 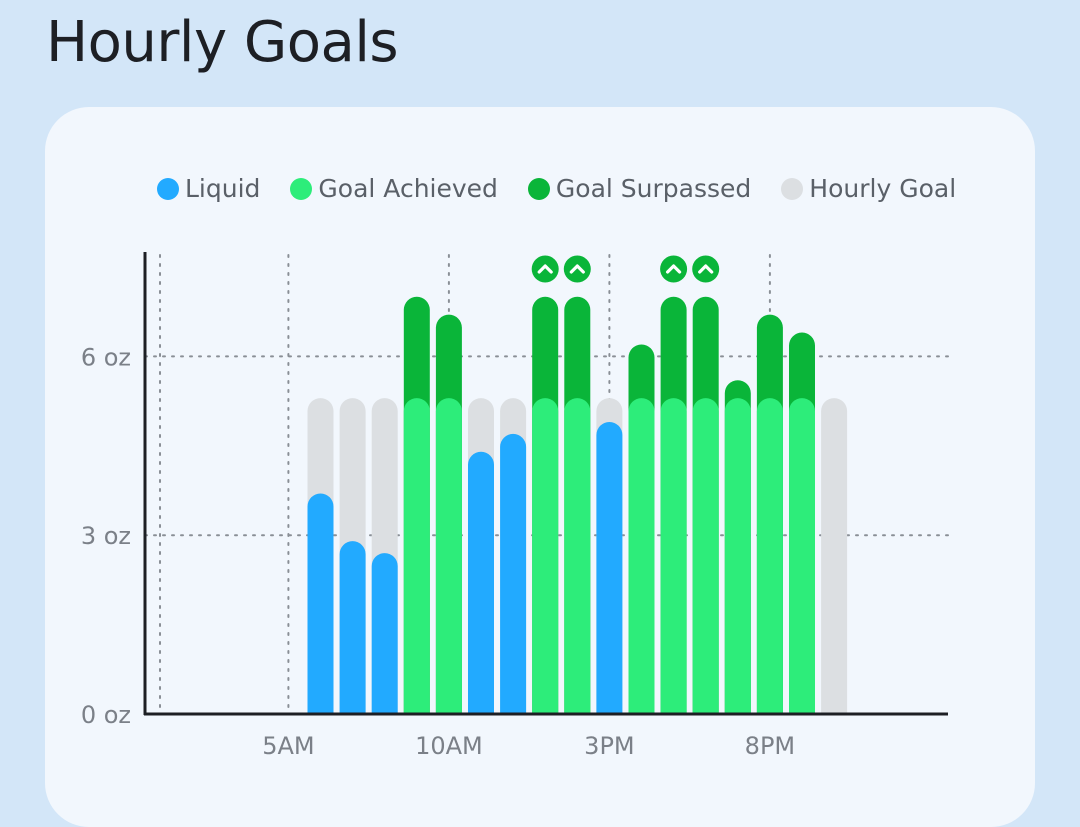 I want to click on legend-swatch-liquid, so click(x=168, y=188).